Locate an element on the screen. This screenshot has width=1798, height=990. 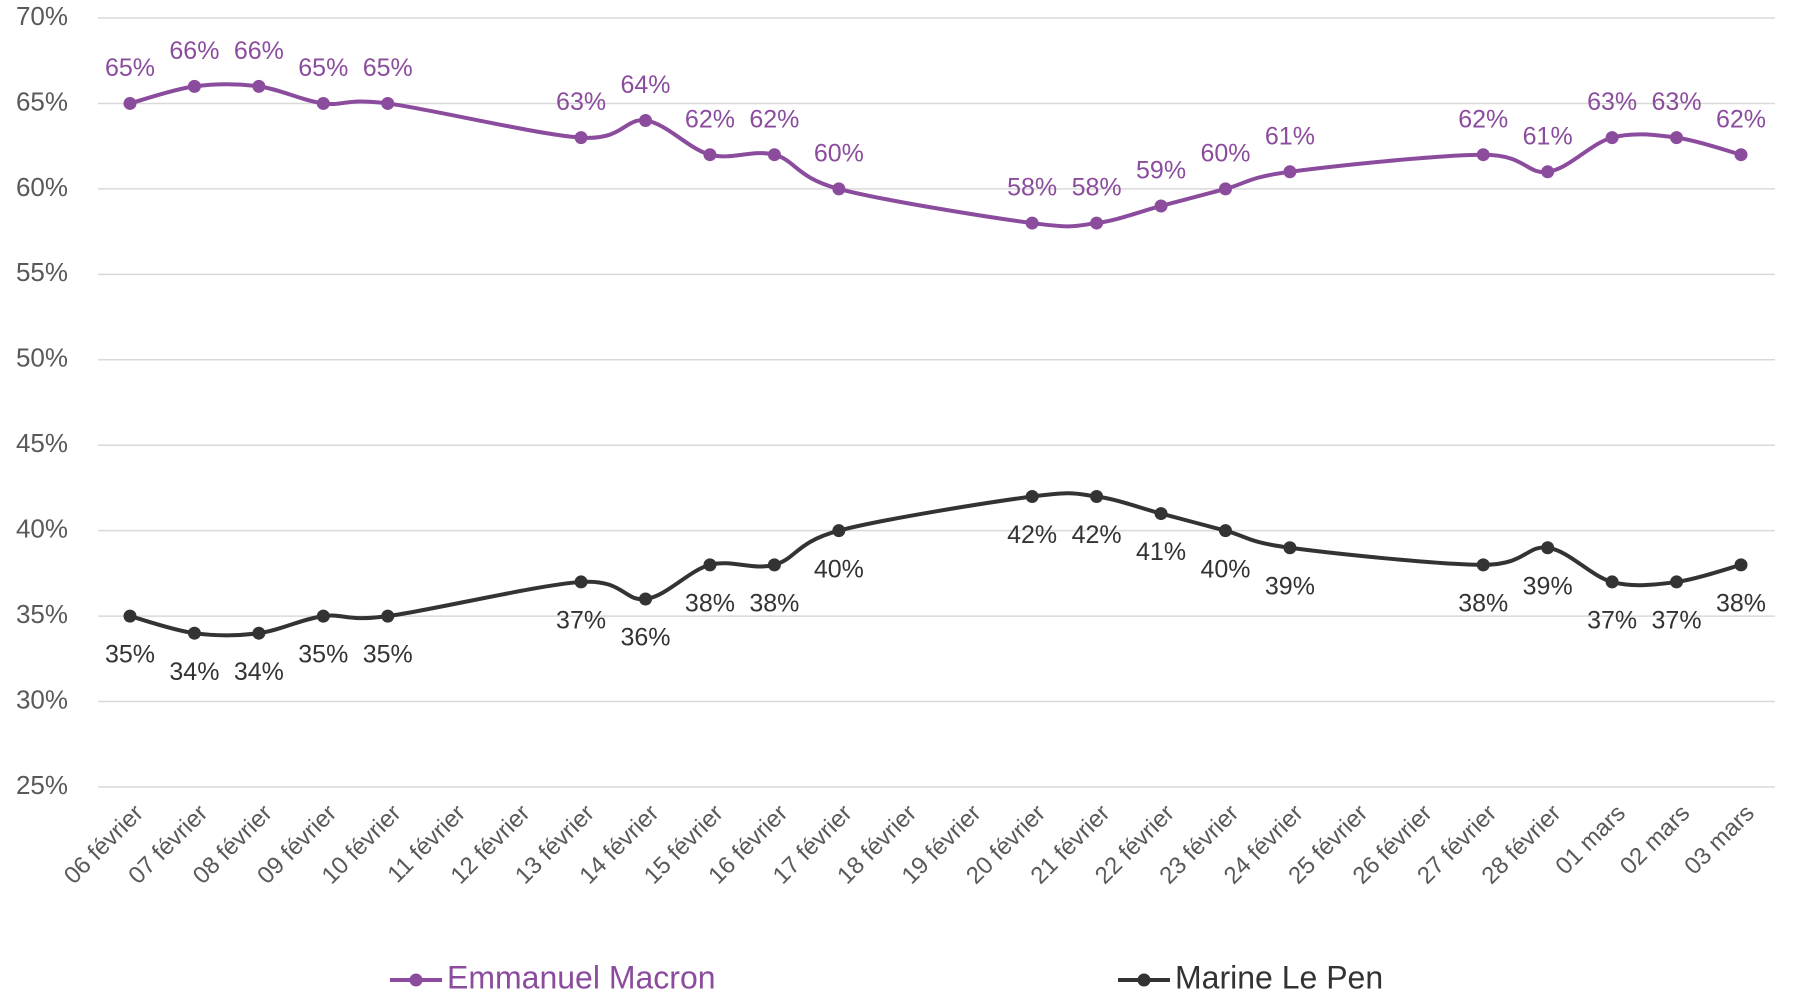
y-tick-label: 60% is located at coordinates (42, 187).